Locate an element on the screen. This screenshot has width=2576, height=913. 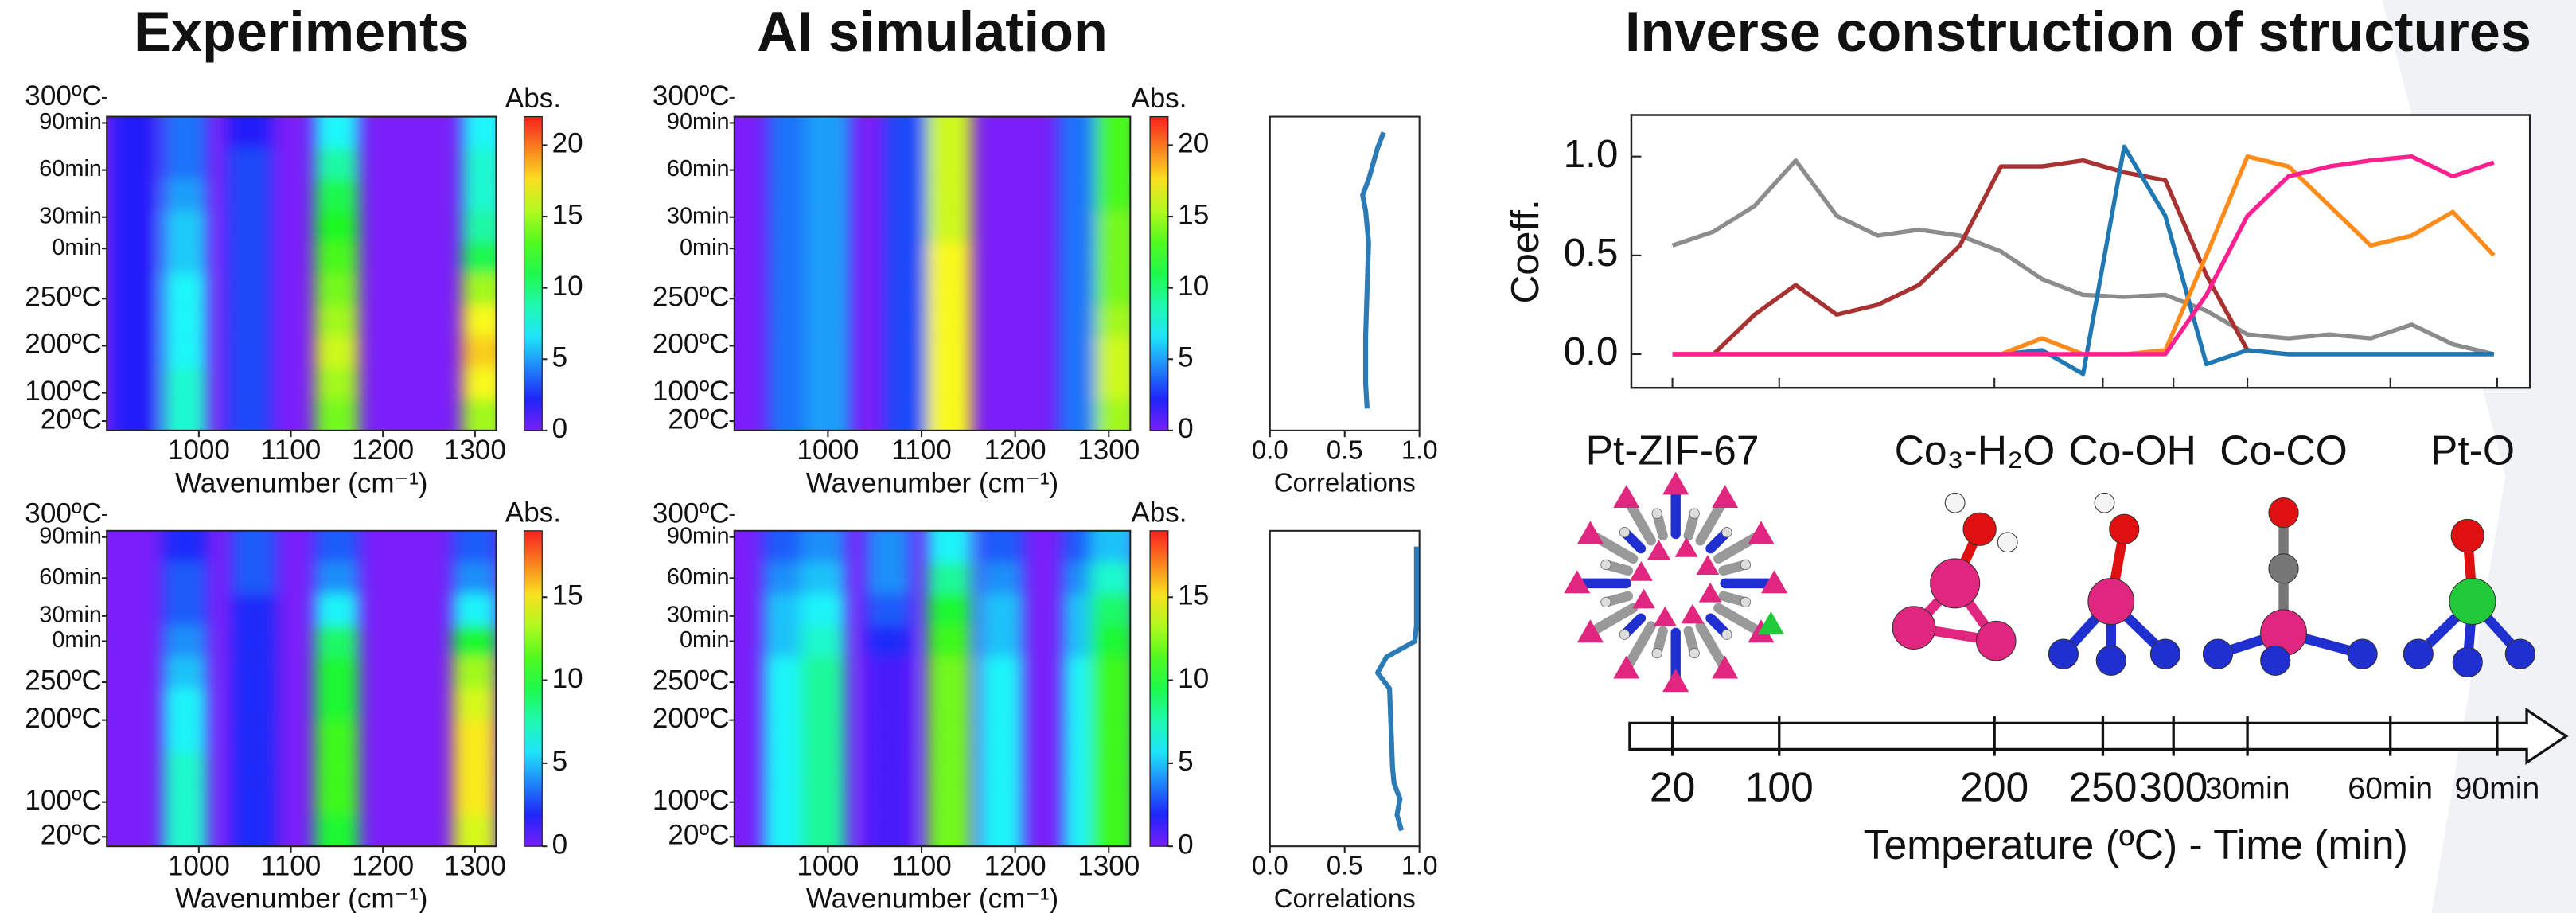
structure-label: Co₃-H₂O is located at coordinates (1976, 450).